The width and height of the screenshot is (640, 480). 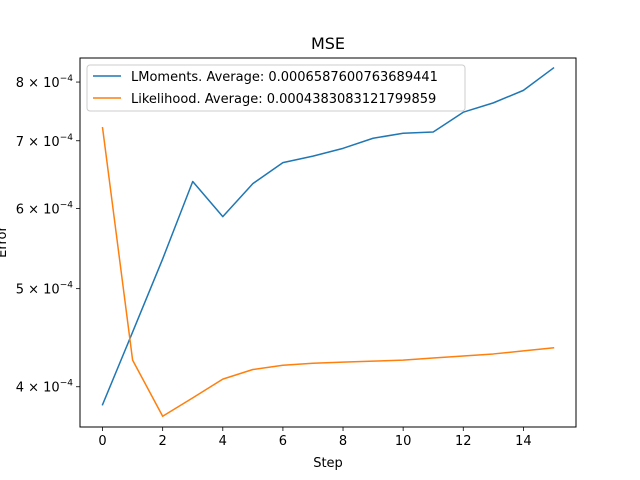 I want to click on x-tick-label: 10, so click(x=403, y=441).